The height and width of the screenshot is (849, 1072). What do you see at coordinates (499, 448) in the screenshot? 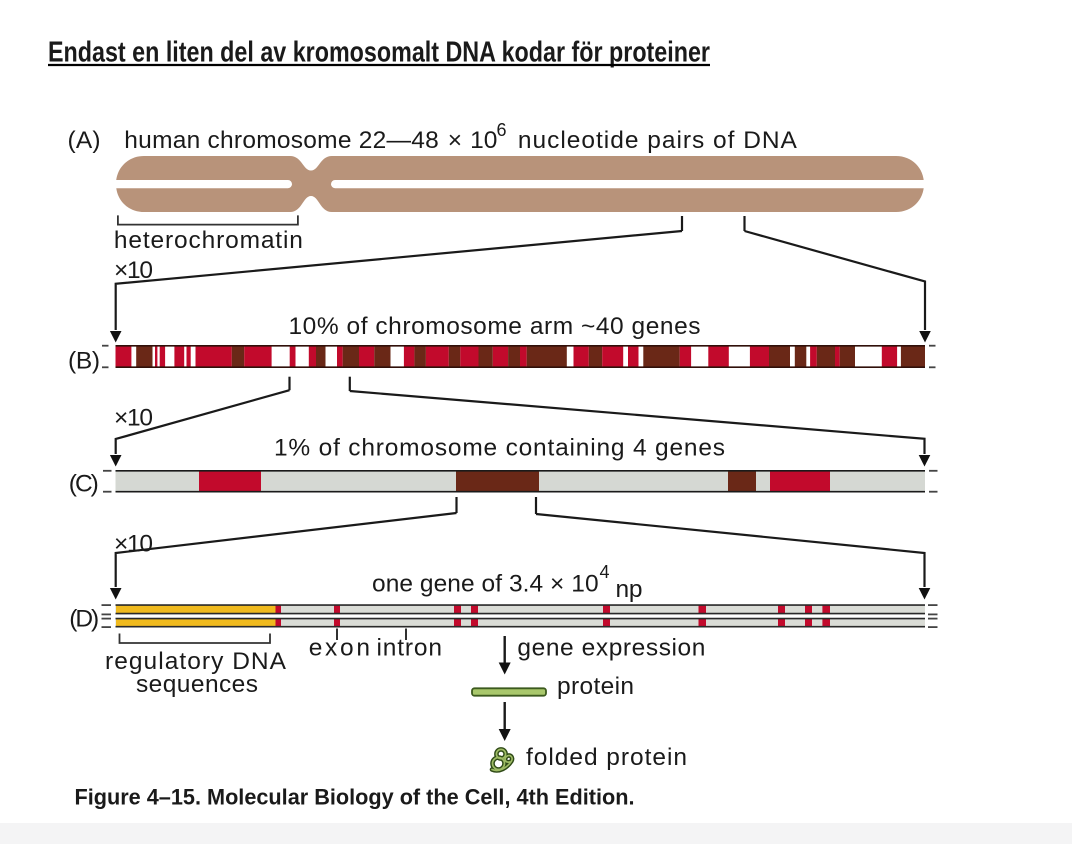
I see `svg-text:1% of chromosome containing 4: 1% of chromosome containing 4 genes` at bounding box center [499, 448].